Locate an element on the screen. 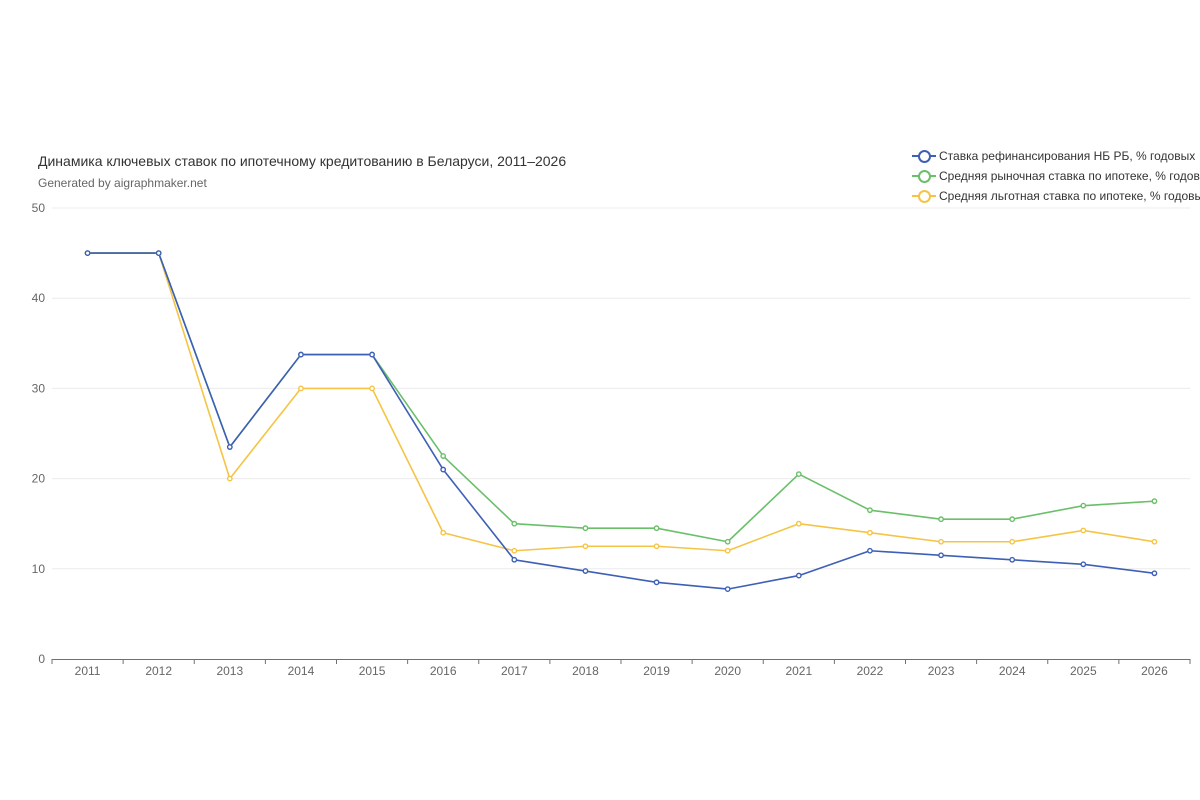 The width and height of the screenshot is (1200, 800). x-tick-label: 2020 is located at coordinates (727, 671).